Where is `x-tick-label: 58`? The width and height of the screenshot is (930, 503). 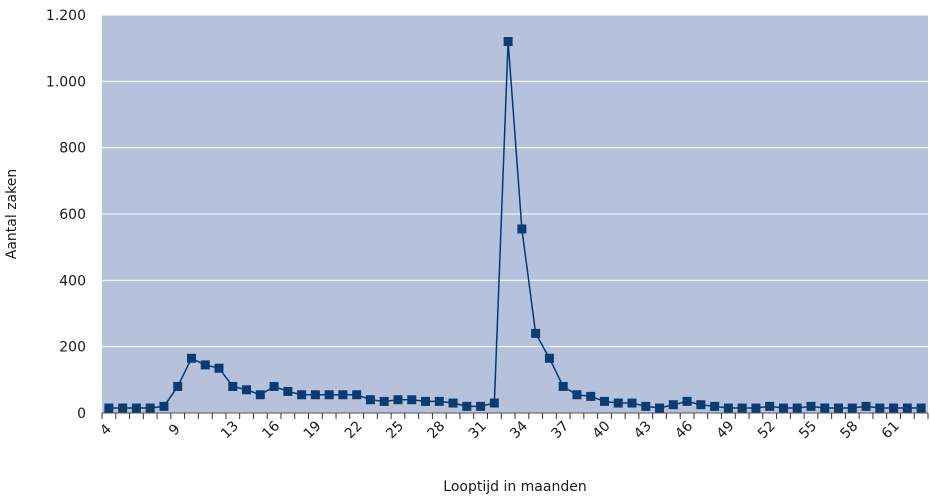
x-tick-label: 58 is located at coordinates (849, 430).